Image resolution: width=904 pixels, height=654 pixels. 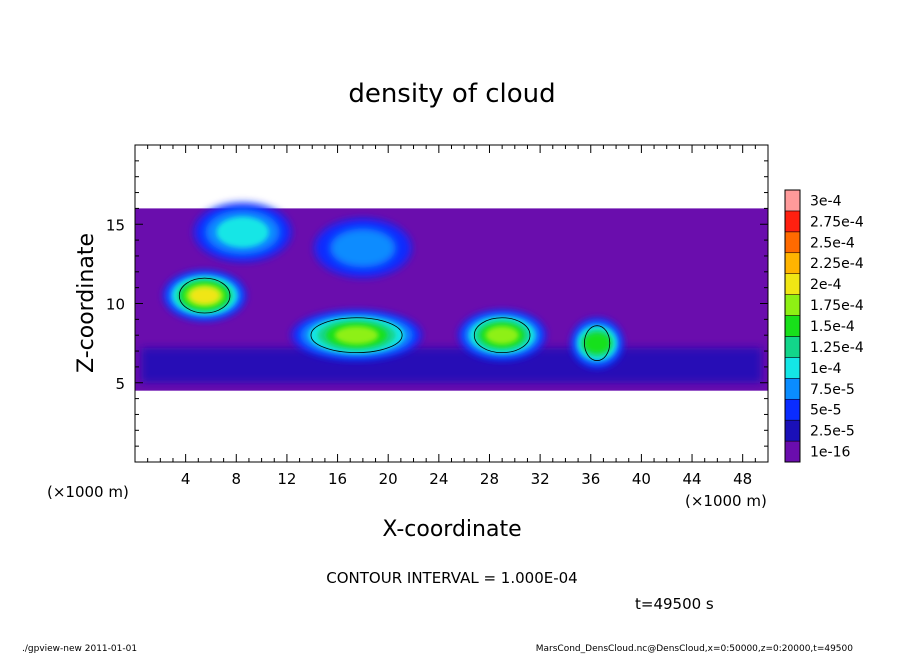 What do you see at coordinates (115, 225) in the screenshot?
I see `y-tick-label: 15` at bounding box center [115, 225].